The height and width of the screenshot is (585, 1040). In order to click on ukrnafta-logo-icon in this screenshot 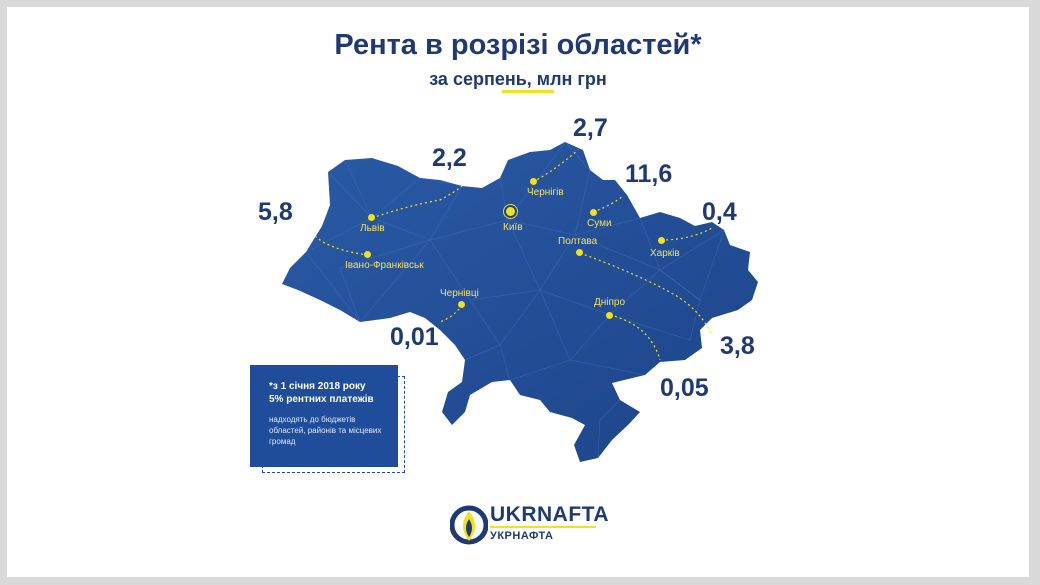, I will do `click(469, 525)`.